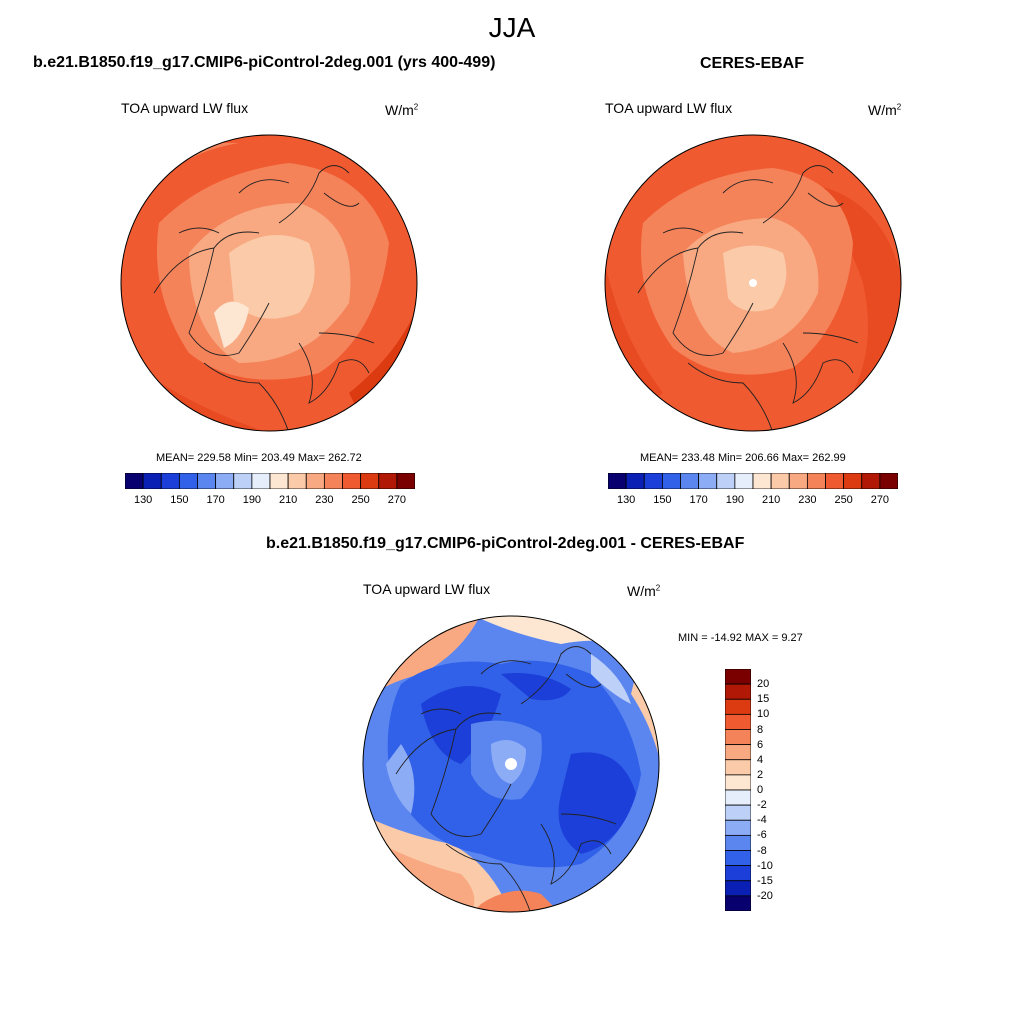  I want to click on colorbar-tick-label: -20, so click(765, 895).